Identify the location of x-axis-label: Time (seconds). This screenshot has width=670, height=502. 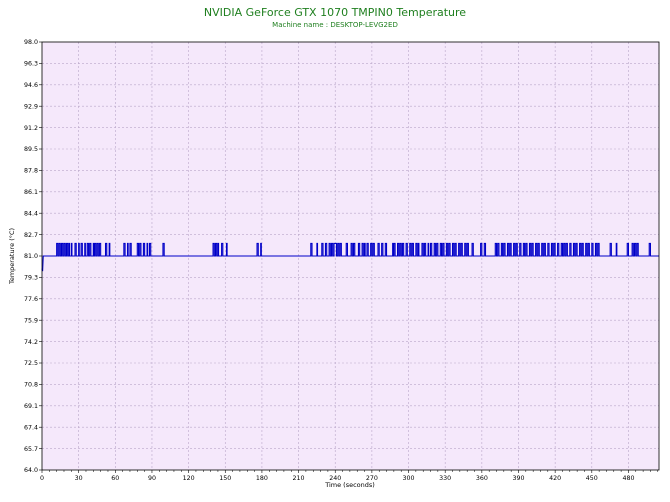
(349, 485).